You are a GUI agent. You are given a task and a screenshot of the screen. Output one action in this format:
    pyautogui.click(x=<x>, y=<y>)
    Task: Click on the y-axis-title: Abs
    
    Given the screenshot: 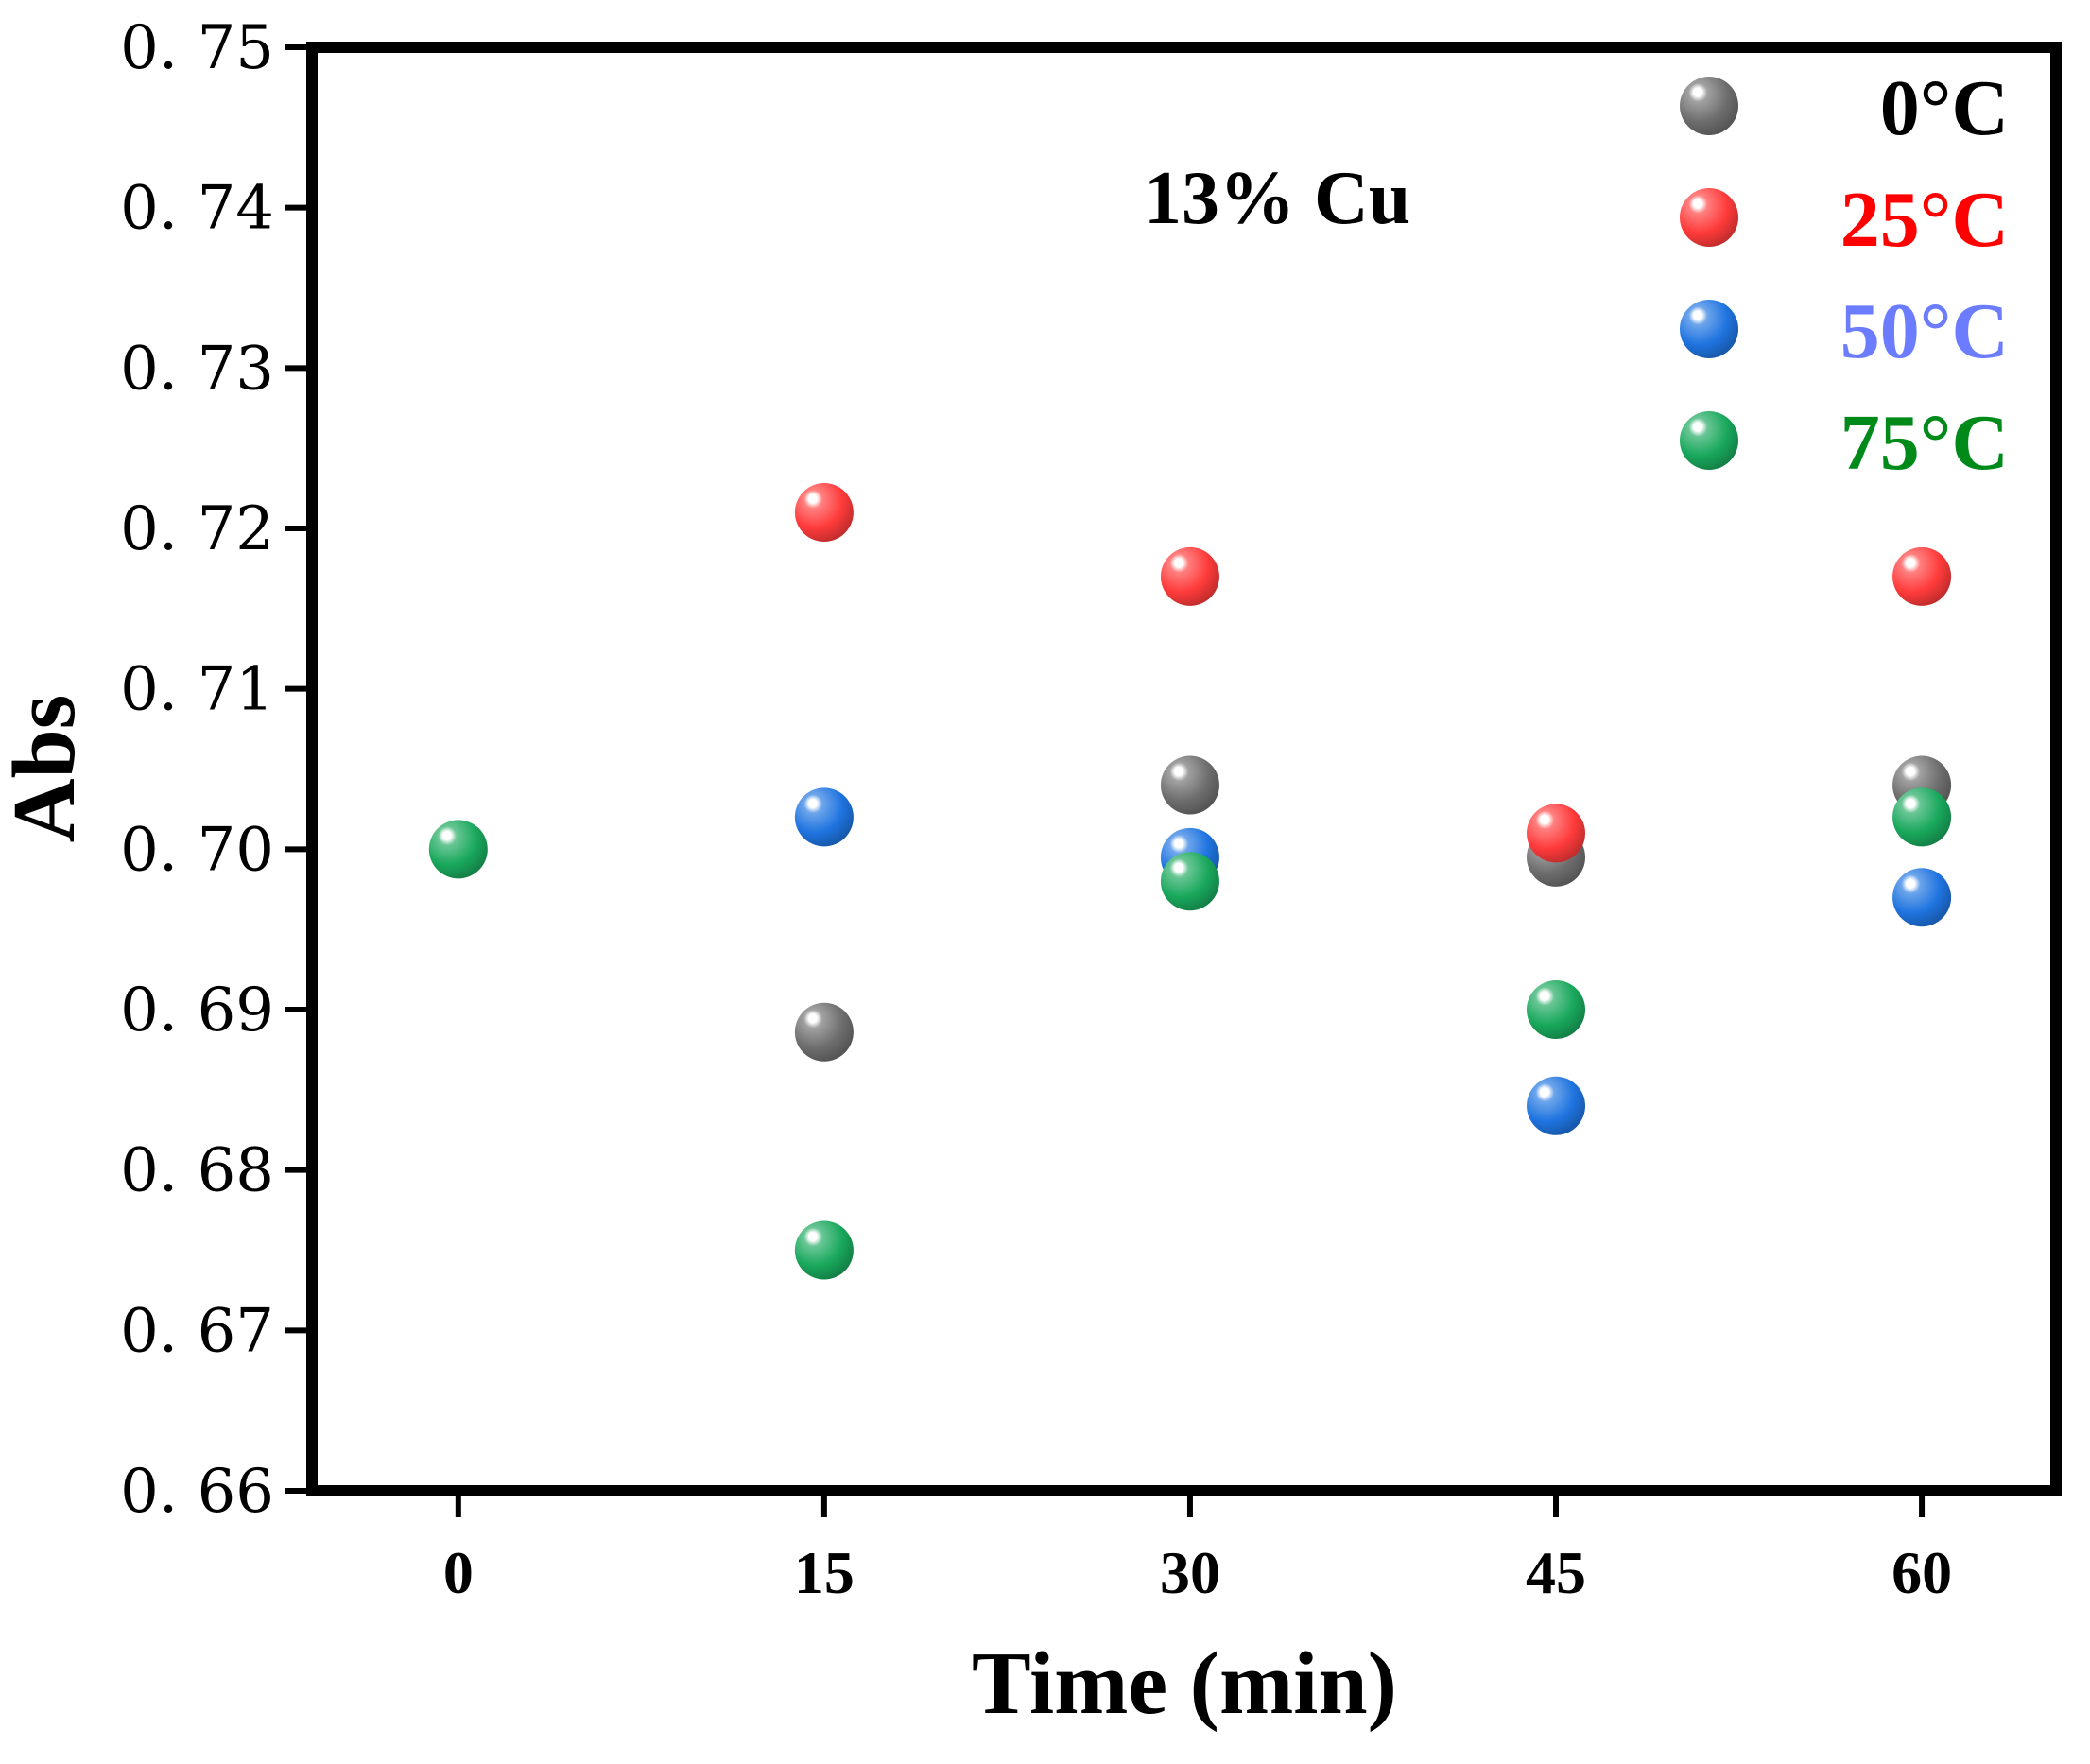 What is the action you would take?
    pyautogui.click(x=47, y=769)
    